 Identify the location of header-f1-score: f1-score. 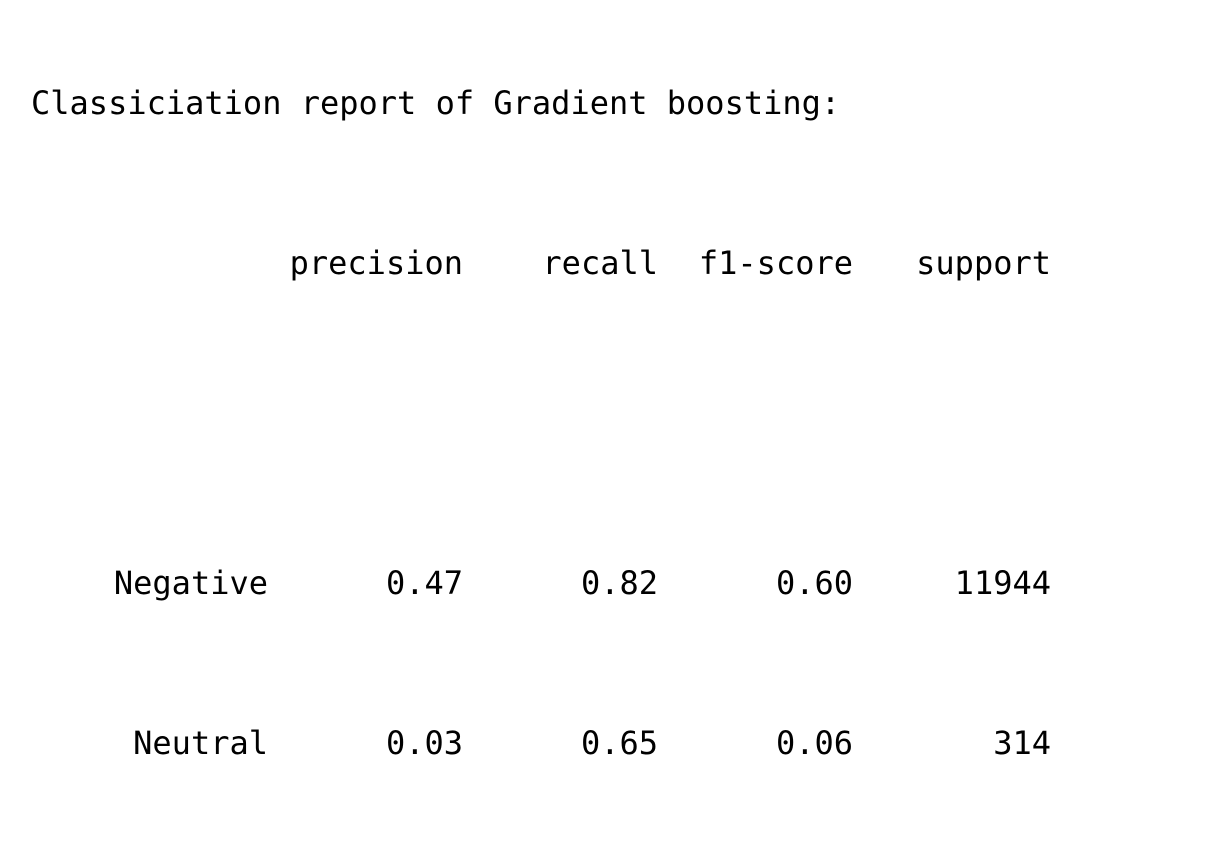
(775, 263).